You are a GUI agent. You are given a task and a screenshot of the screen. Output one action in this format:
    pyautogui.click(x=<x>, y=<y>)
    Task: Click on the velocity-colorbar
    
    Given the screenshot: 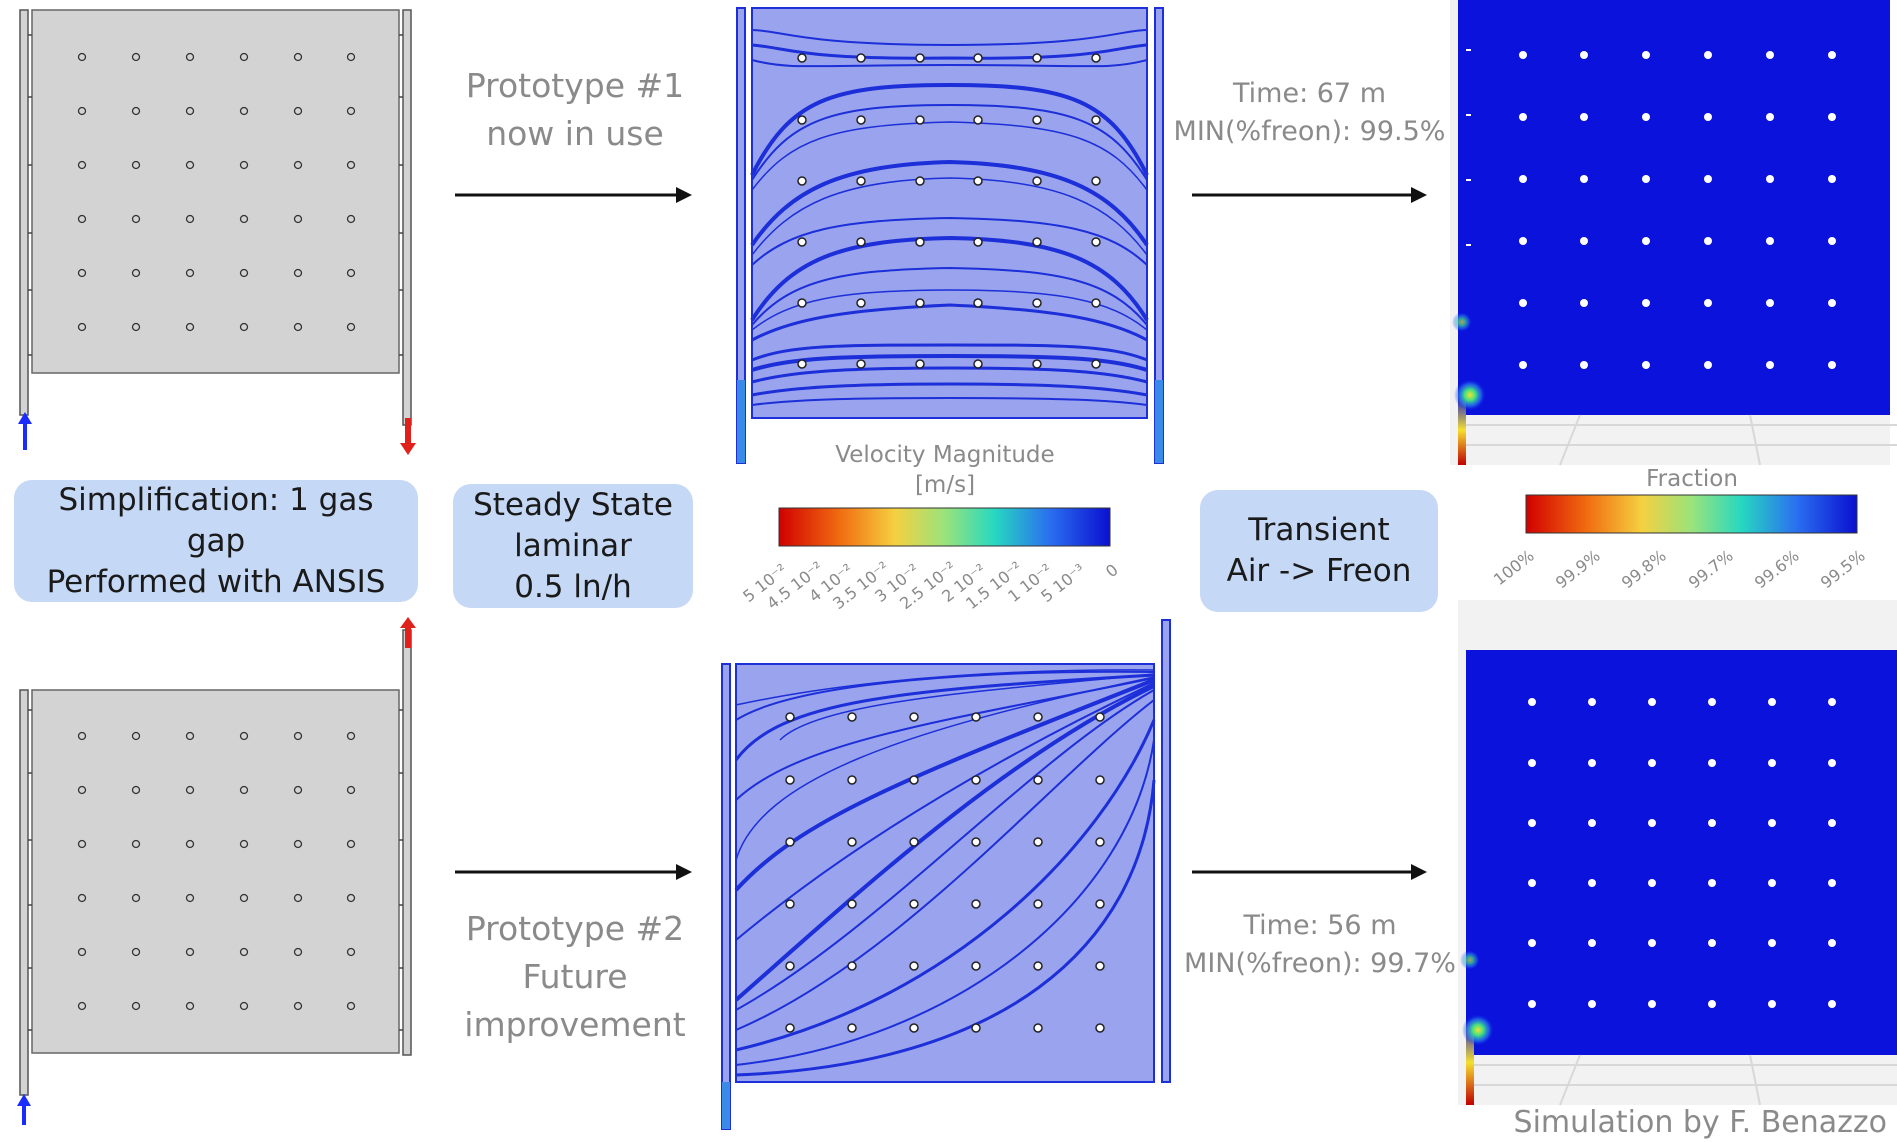 What is the action you would take?
    pyautogui.click(x=944, y=527)
    